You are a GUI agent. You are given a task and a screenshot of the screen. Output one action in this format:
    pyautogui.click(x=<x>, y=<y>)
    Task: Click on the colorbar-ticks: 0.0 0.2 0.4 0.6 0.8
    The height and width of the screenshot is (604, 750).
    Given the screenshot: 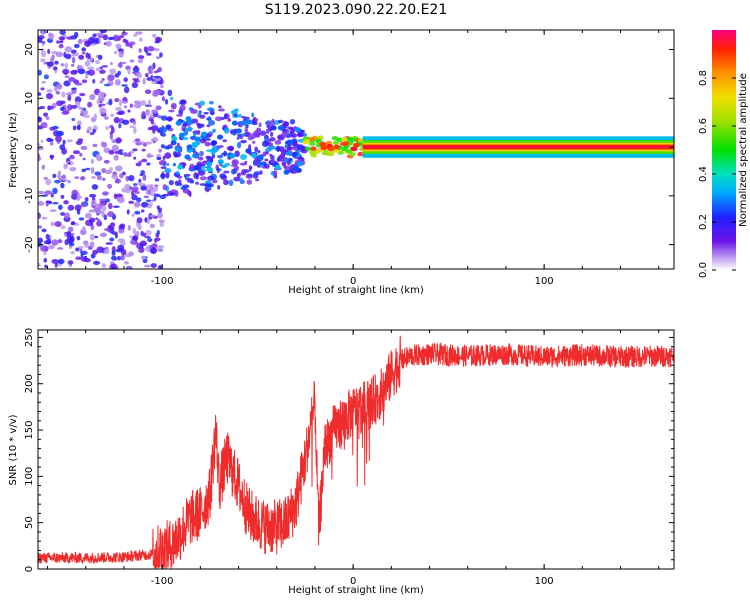 What is the action you would take?
    pyautogui.click(x=717, y=174)
    